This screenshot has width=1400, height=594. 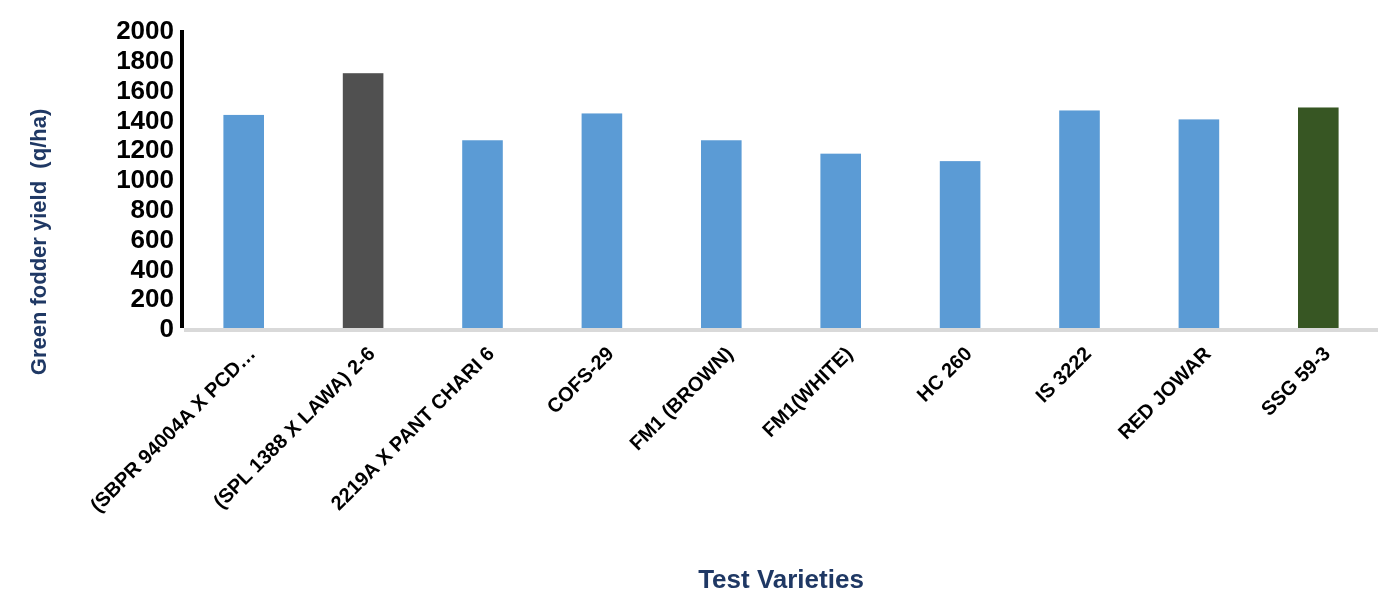 What do you see at coordinates (38, 242) in the screenshot?
I see `y-axis-title: Green fodder yield (q/ha)` at bounding box center [38, 242].